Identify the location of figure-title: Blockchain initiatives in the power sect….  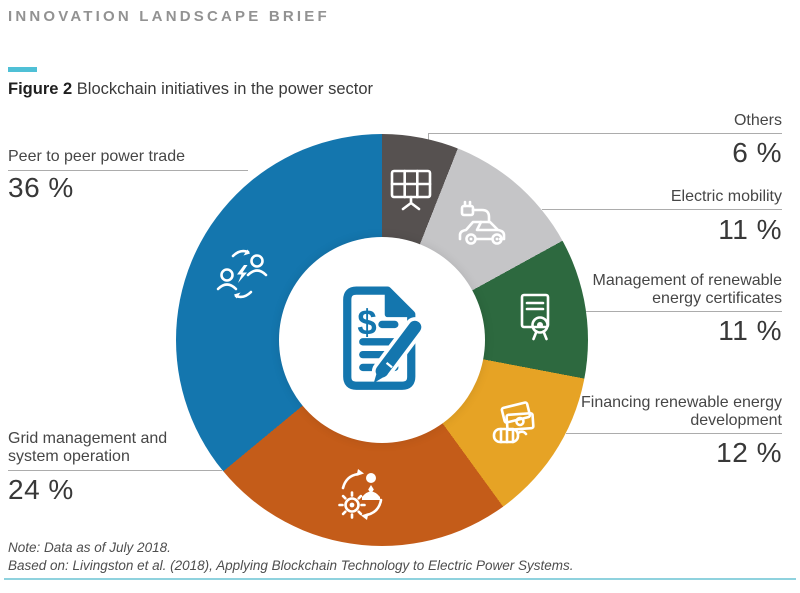
(225, 89).